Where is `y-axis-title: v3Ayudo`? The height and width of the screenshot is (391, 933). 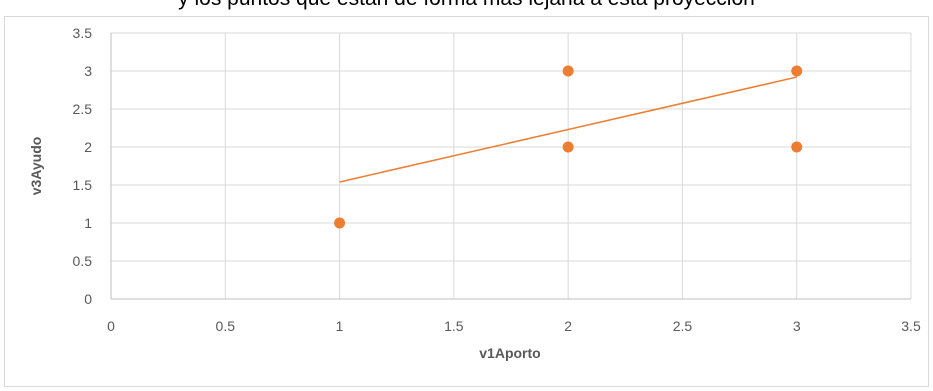
y-axis-title: v3Ayudo is located at coordinates (36, 166).